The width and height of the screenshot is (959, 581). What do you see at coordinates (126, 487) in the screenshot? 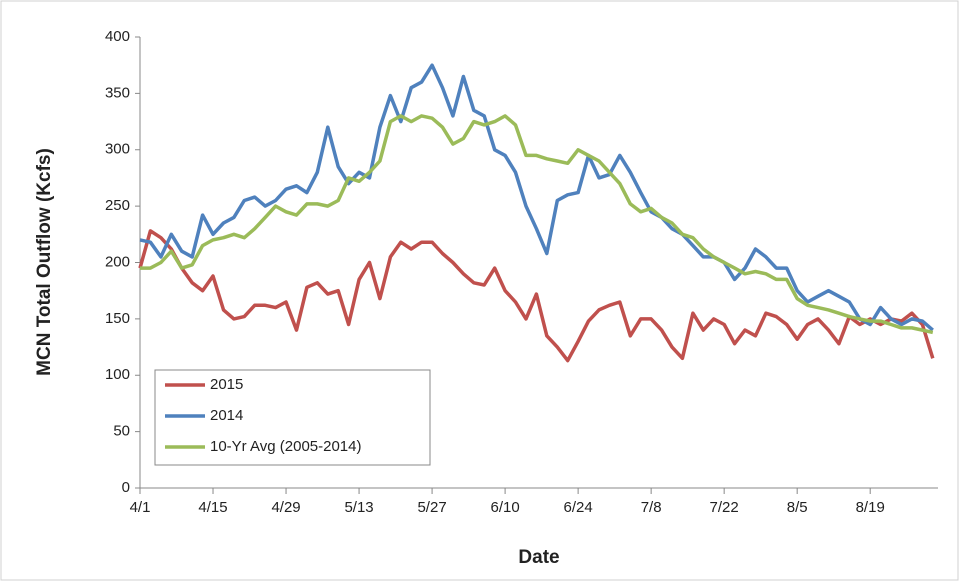
I see `y-tick-label: 0` at bounding box center [126, 487].